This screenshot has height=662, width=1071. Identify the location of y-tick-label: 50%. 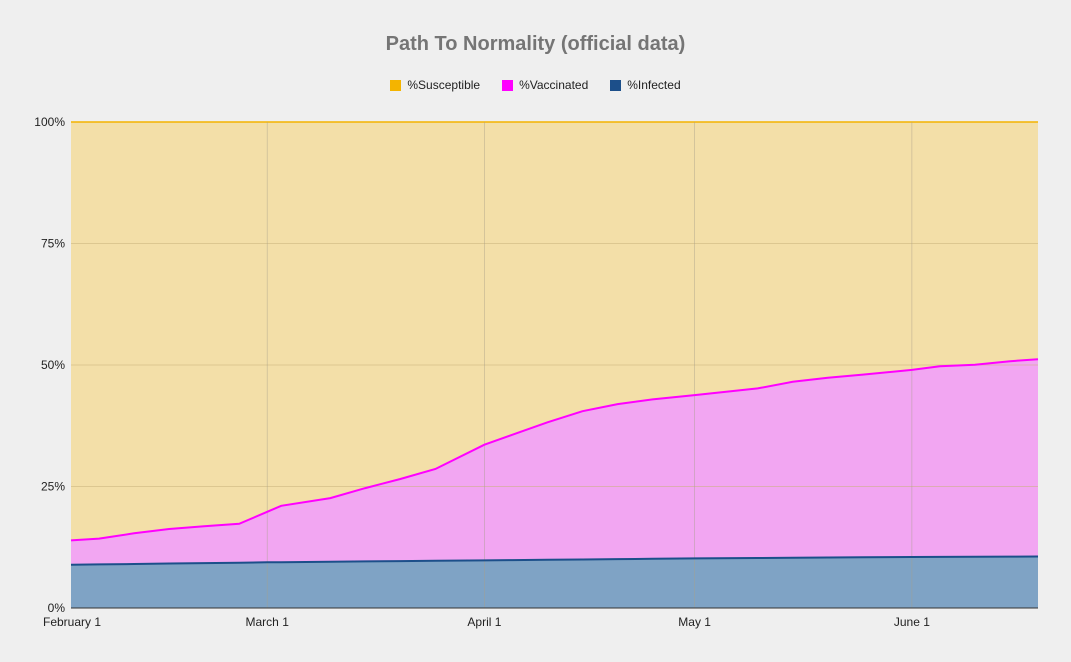
(53, 365).